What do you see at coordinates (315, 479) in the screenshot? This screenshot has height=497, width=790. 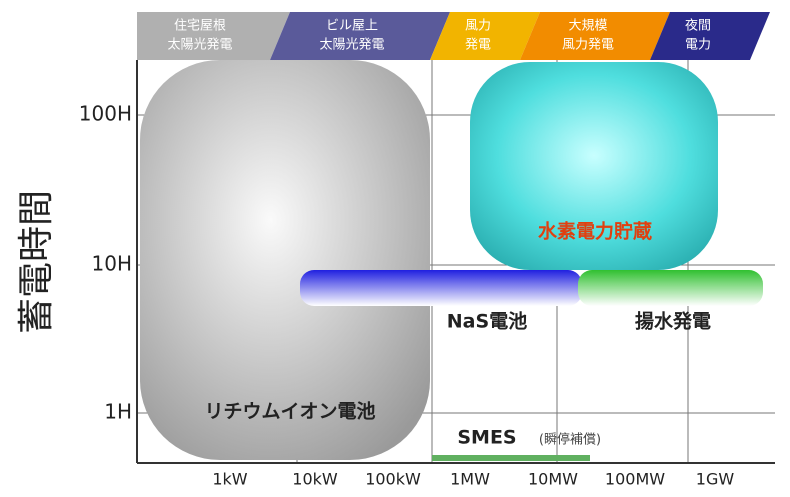 I see `x-tick-label: 10kW` at bounding box center [315, 479].